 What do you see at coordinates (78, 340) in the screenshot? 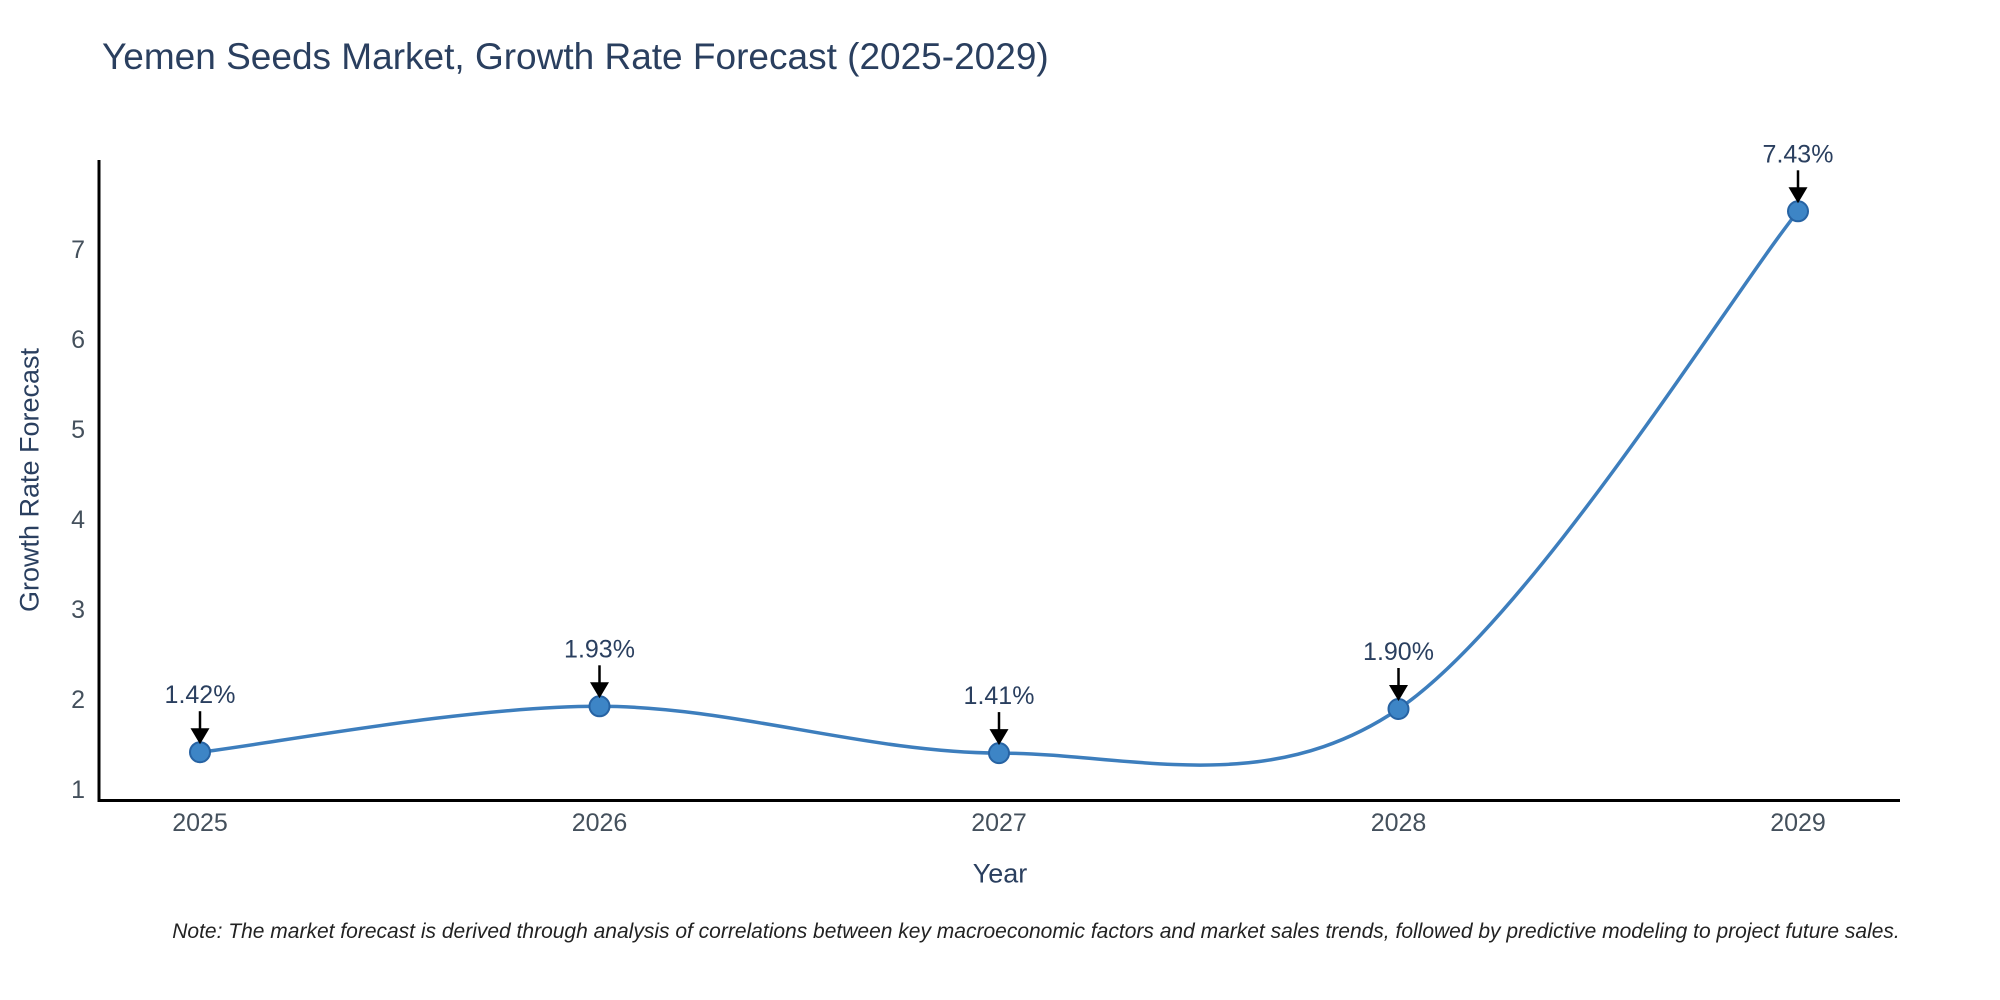
I see `y-tick-label: 6` at bounding box center [78, 340].